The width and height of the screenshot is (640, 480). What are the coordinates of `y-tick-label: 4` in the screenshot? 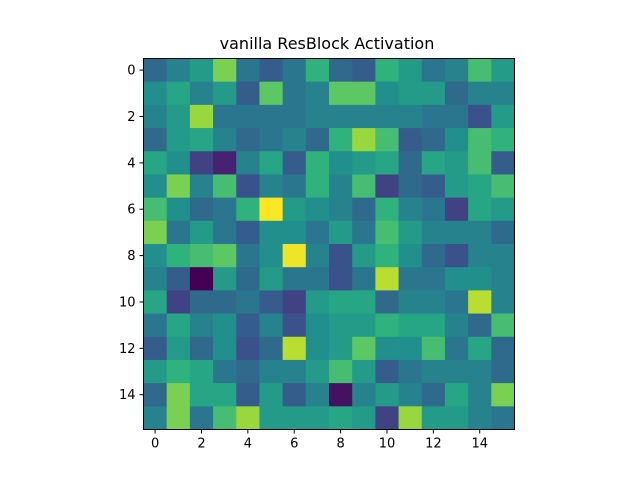 It's located at (131, 163).